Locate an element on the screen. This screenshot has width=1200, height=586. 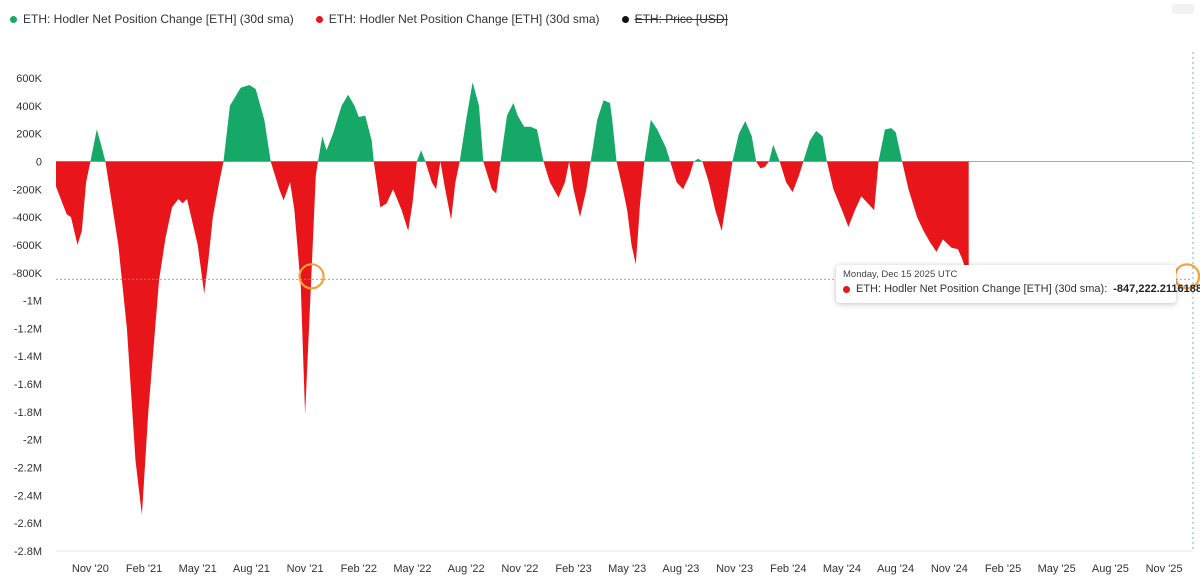
y-tick-label: 200K is located at coordinates (29, 135).